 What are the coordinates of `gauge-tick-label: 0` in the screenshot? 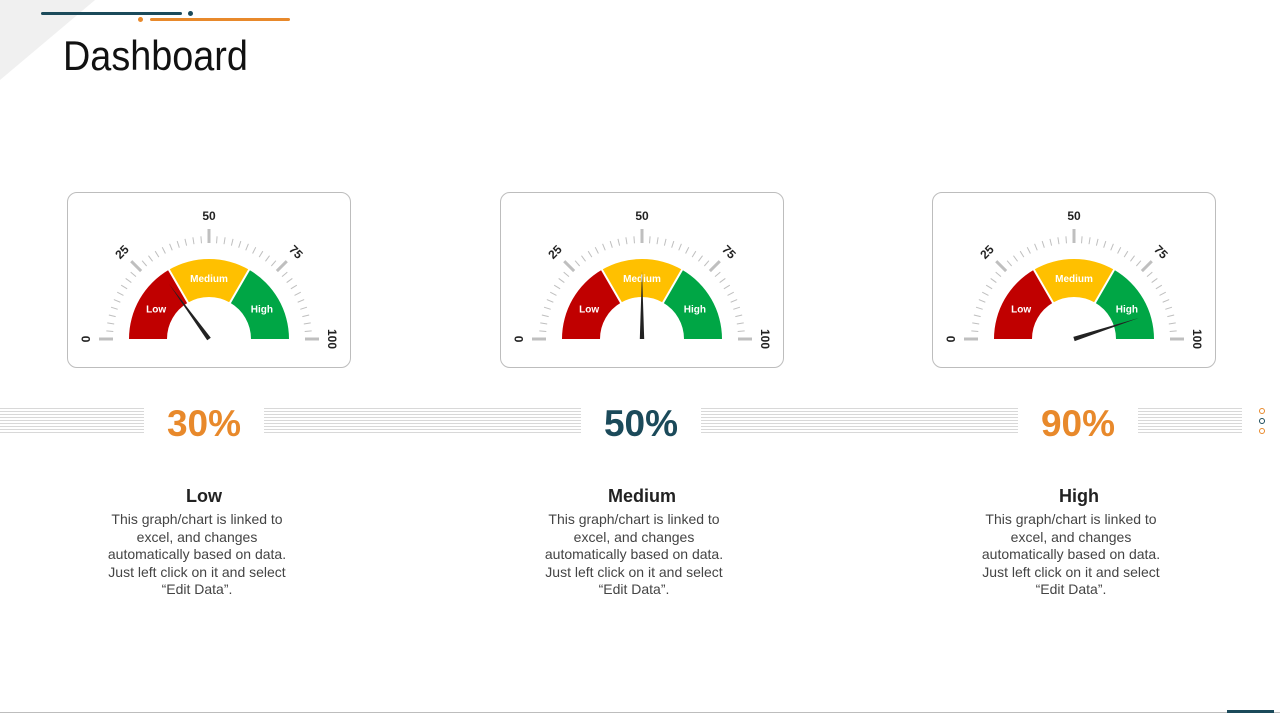 It's located at (519, 338).